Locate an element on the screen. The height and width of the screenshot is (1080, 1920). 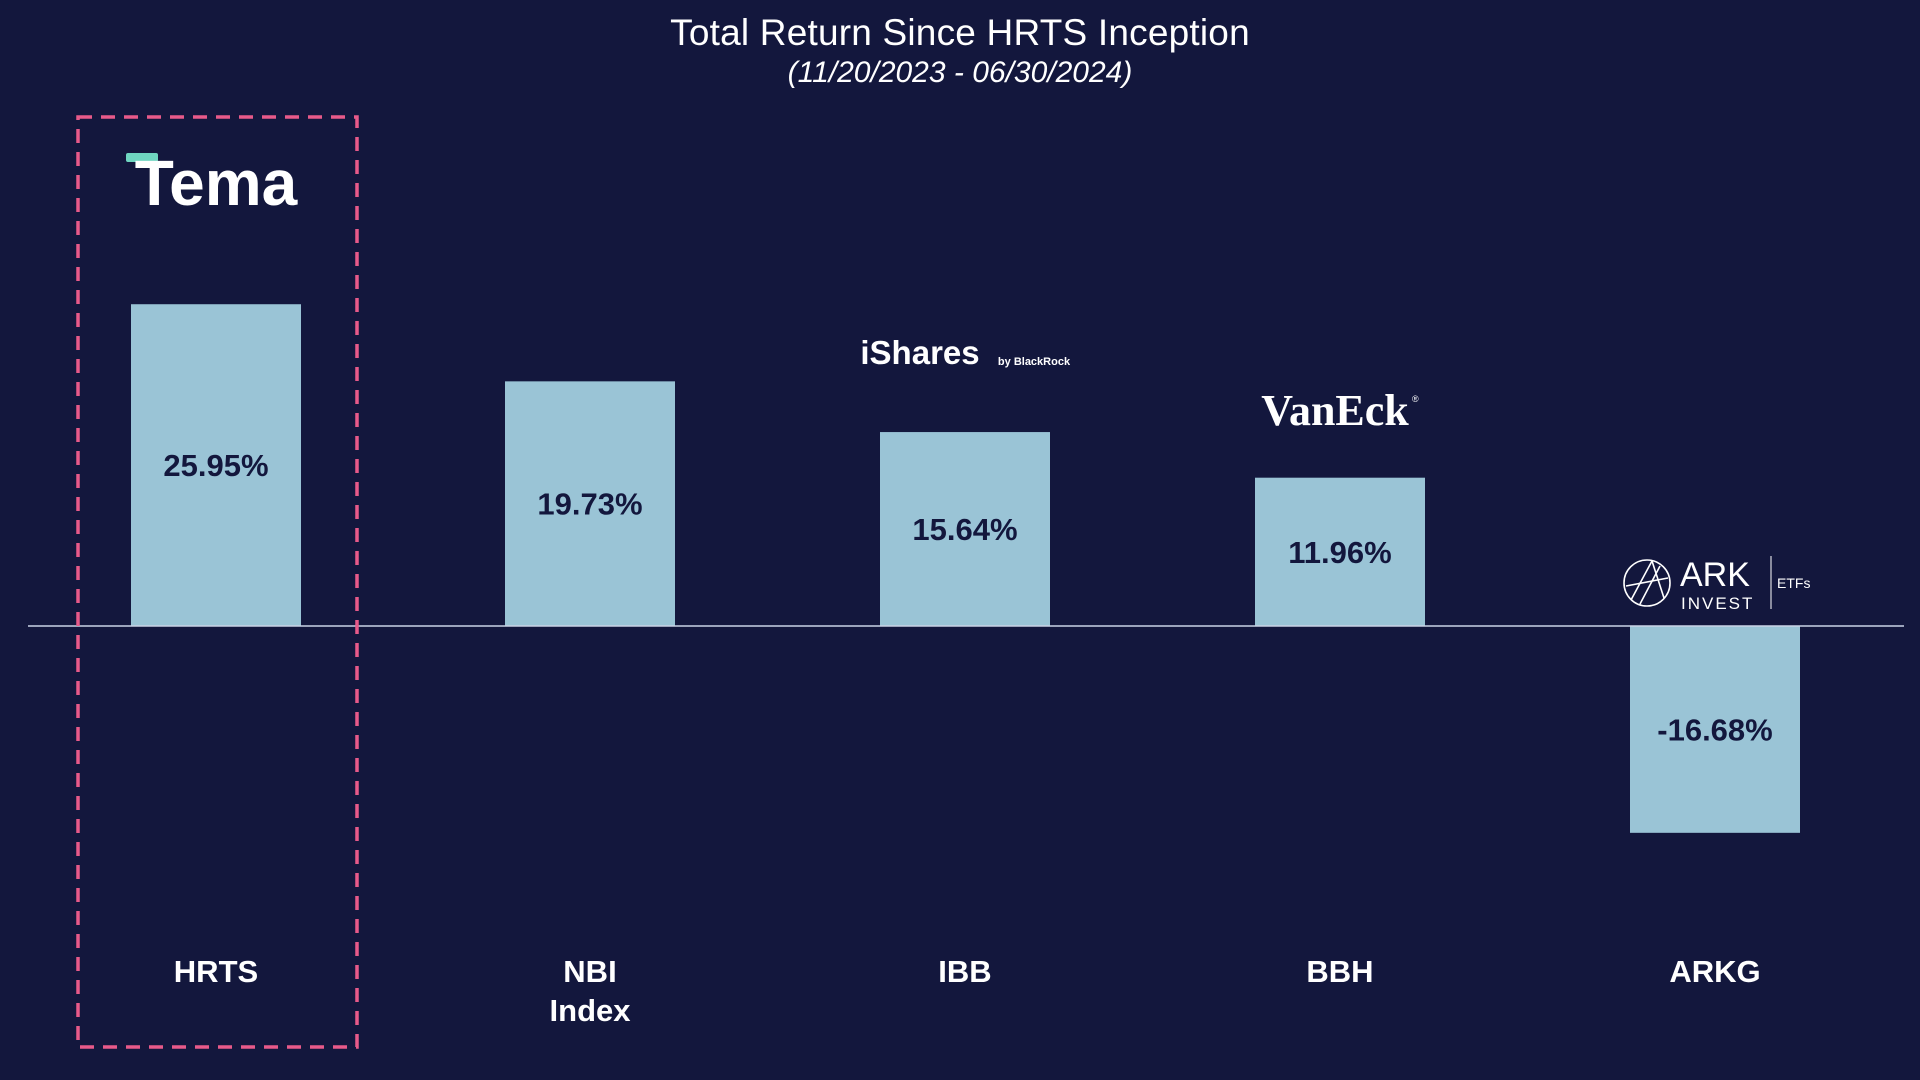
bar-hrts is located at coordinates (216, 465).